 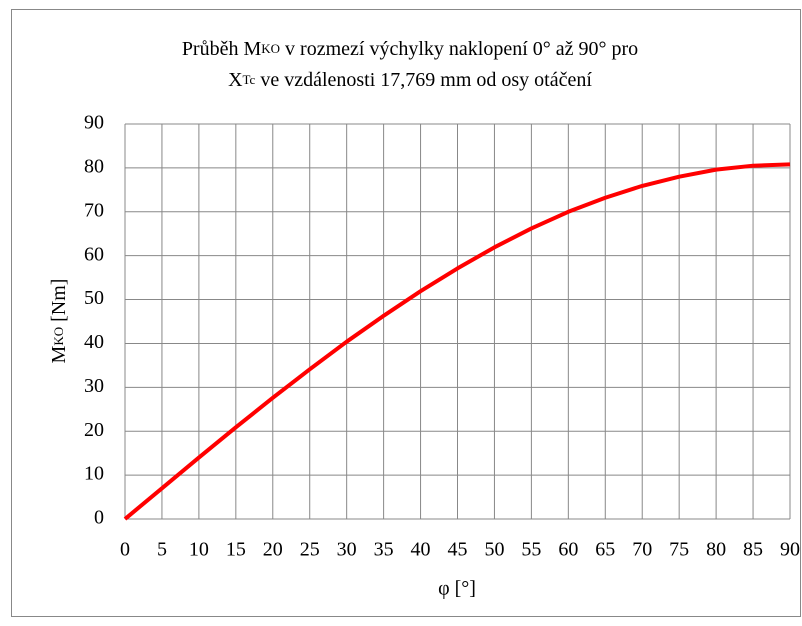 I want to click on x-tick-label: 85, so click(x=753, y=550).